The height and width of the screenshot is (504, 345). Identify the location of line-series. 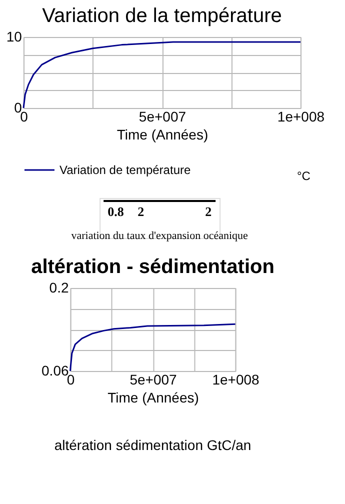
(162, 75).